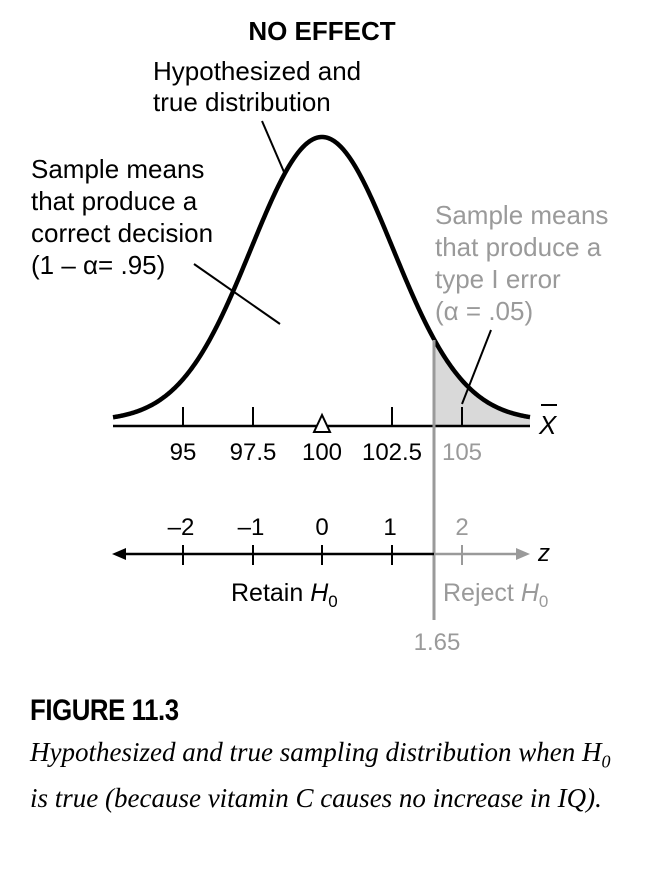 This screenshot has height=873, width=645. I want to click on x-tick-label-97-5: 97.5, so click(253, 452).